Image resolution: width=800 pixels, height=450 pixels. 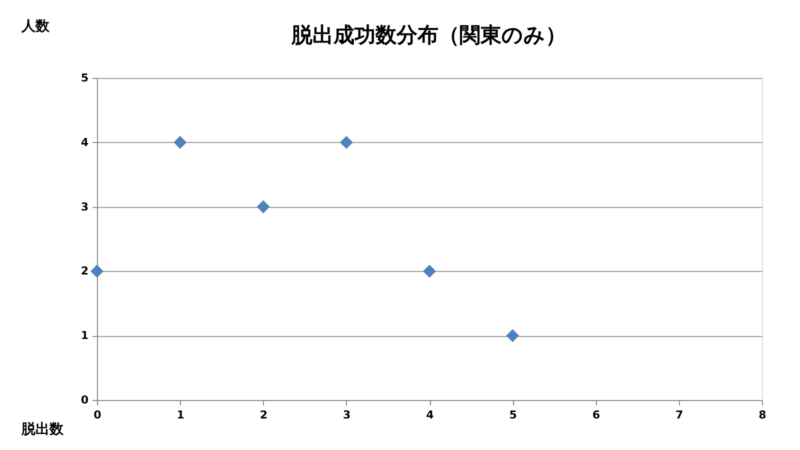 What do you see at coordinates (84, 271) in the screenshot?
I see `y-tick-label: 2` at bounding box center [84, 271].